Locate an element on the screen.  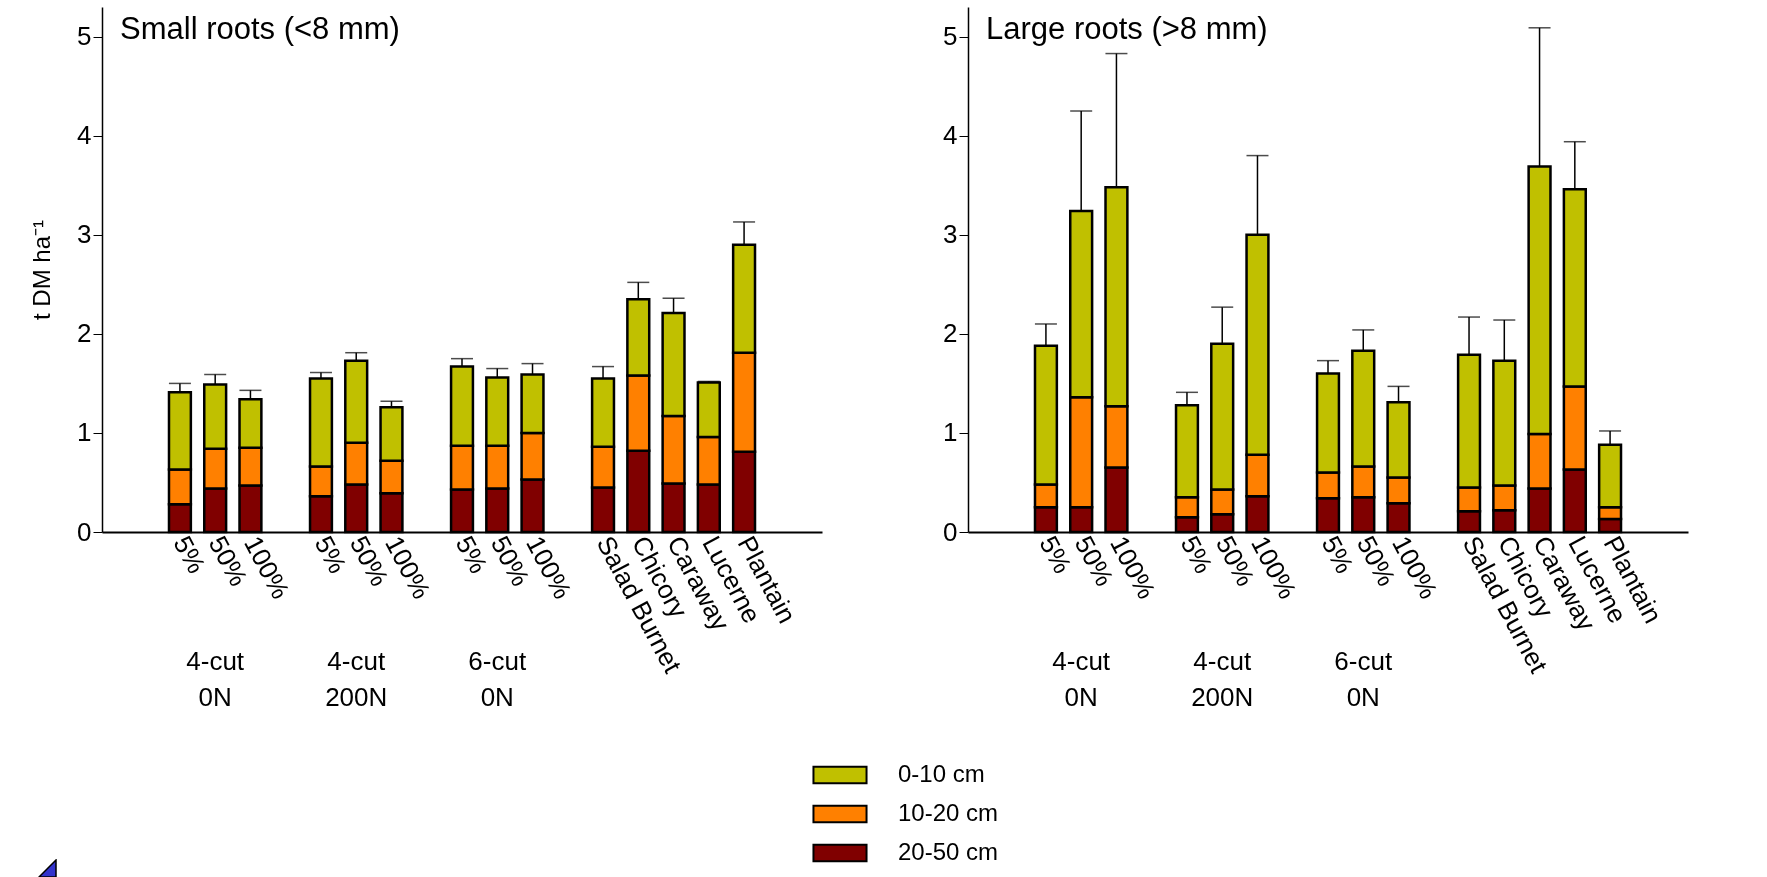
chart-title: Large roots (>8 mm) is located at coordinates (1127, 28).